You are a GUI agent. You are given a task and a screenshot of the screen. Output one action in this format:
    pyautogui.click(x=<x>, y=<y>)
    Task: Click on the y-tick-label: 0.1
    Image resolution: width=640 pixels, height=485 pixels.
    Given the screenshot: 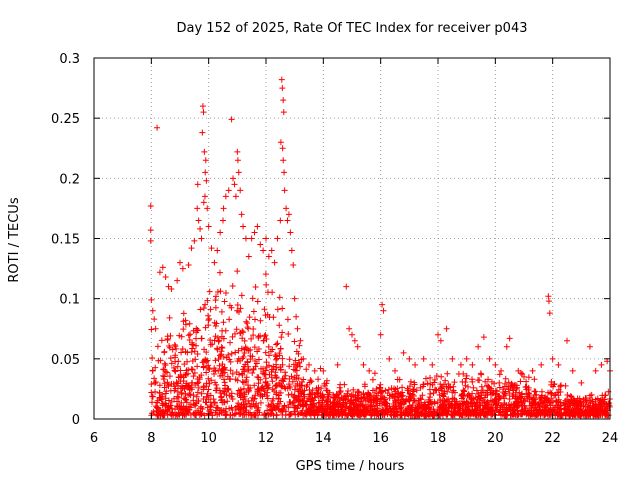 What is the action you would take?
    pyautogui.click(x=69, y=300)
    